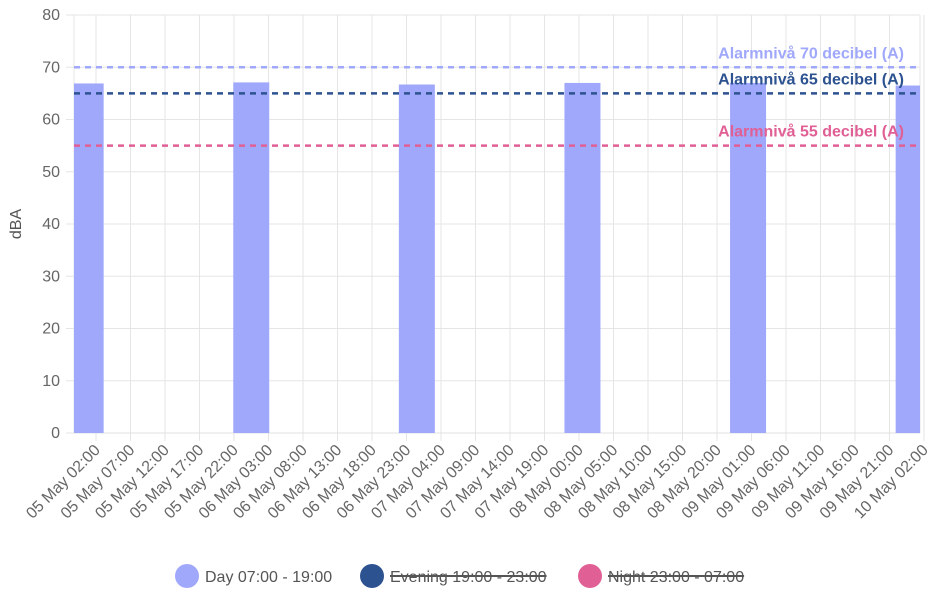  What do you see at coordinates (811, 53) in the screenshot?
I see `alarm-label: Alarmnivå 70 decibel (A)` at bounding box center [811, 53].